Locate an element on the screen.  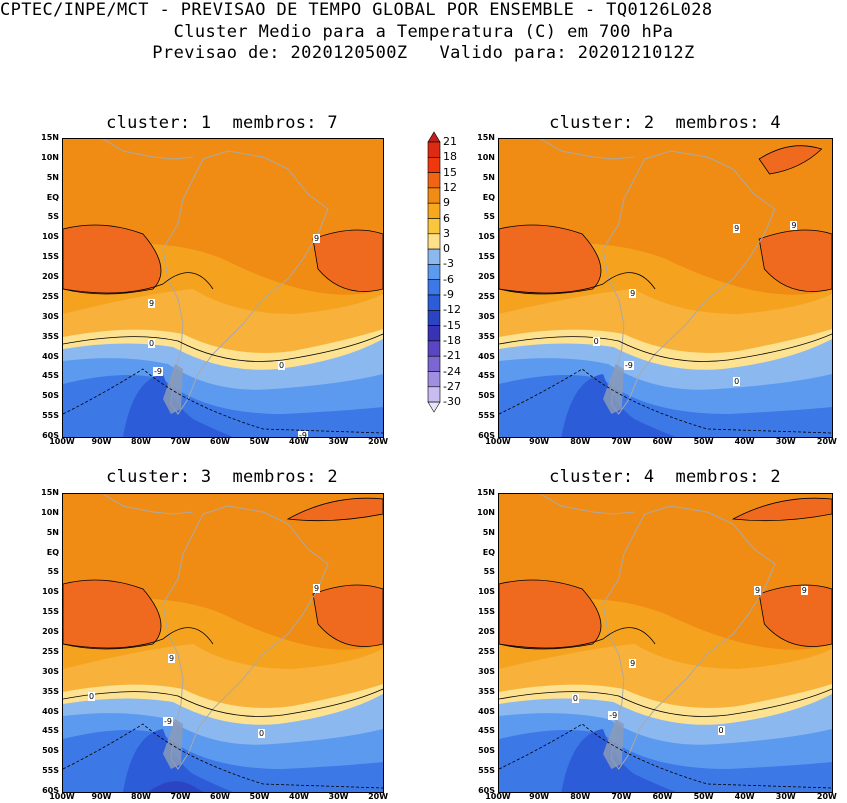
lat-tick-label: 45S is located at coordinates (50, 731).